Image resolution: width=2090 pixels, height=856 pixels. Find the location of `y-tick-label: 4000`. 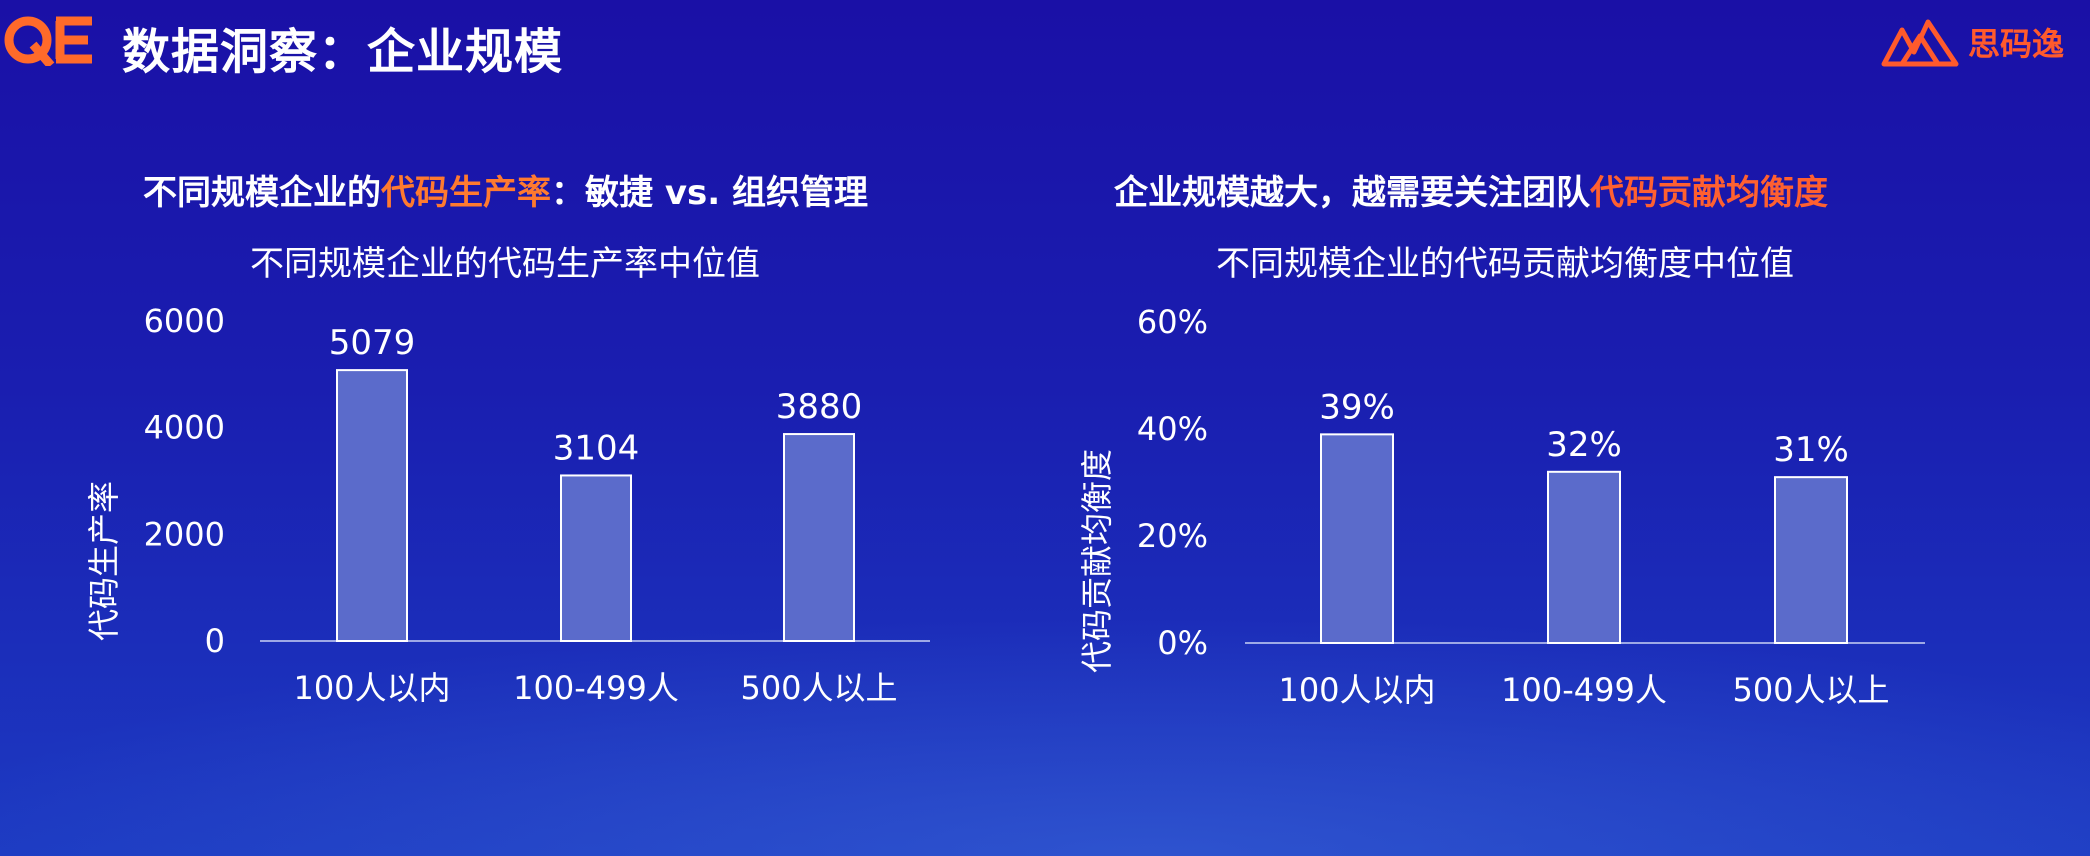

y-tick-label: 4000 is located at coordinates (184, 428).